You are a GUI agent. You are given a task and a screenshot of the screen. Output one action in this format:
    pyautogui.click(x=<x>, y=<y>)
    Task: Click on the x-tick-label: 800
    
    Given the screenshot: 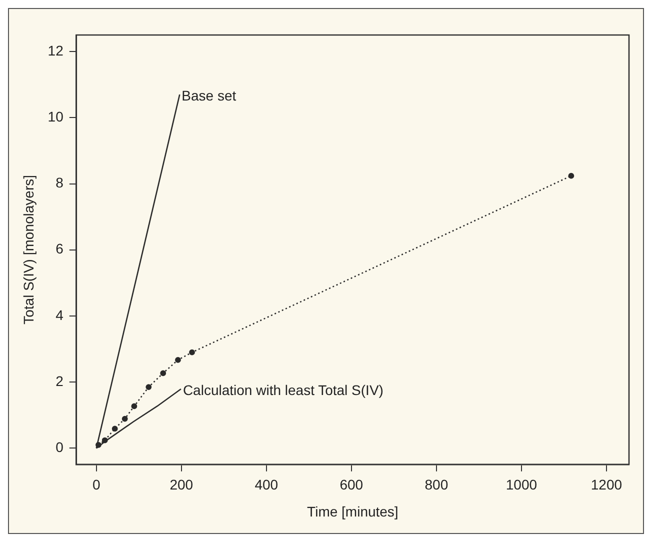 What is the action you would take?
    pyautogui.click(x=436, y=484)
    